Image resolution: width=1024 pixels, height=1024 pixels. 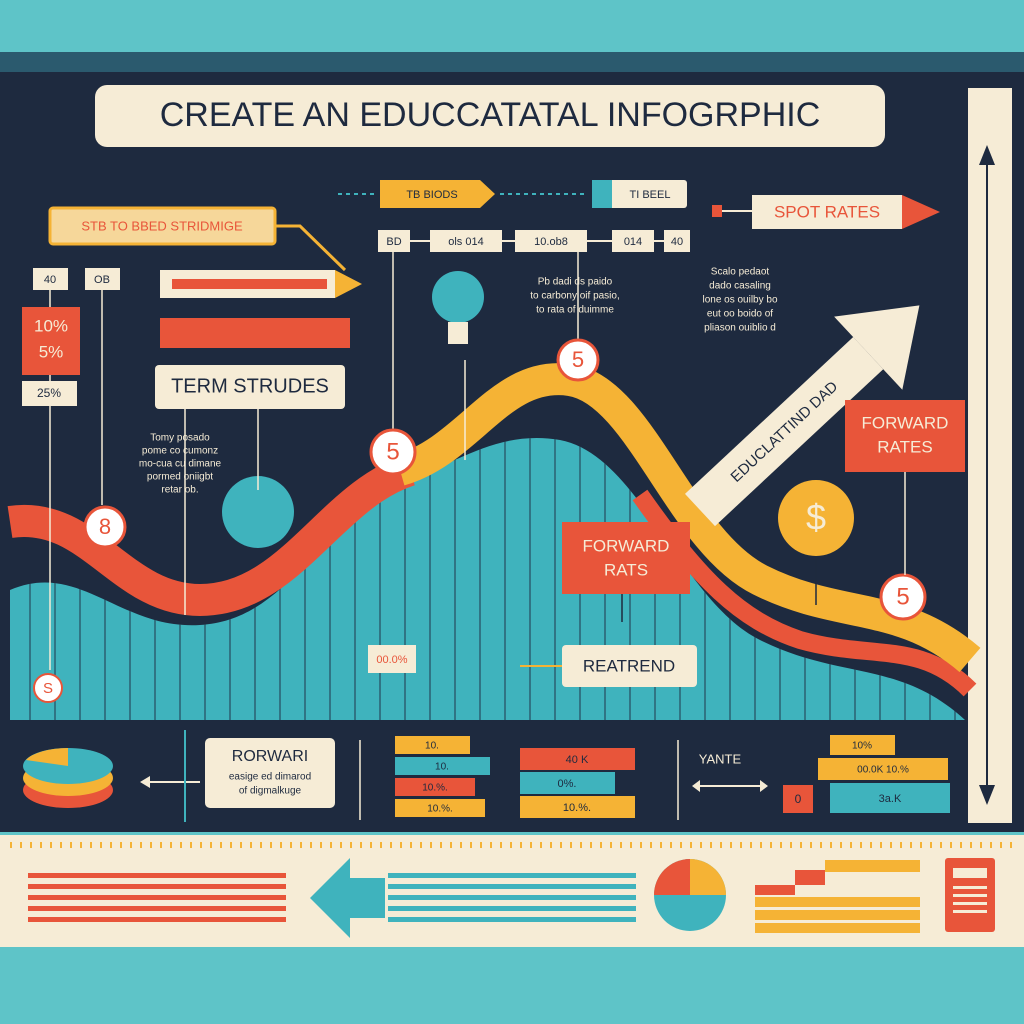 I want to click on doc-icon-lines, so click(x=970, y=899).